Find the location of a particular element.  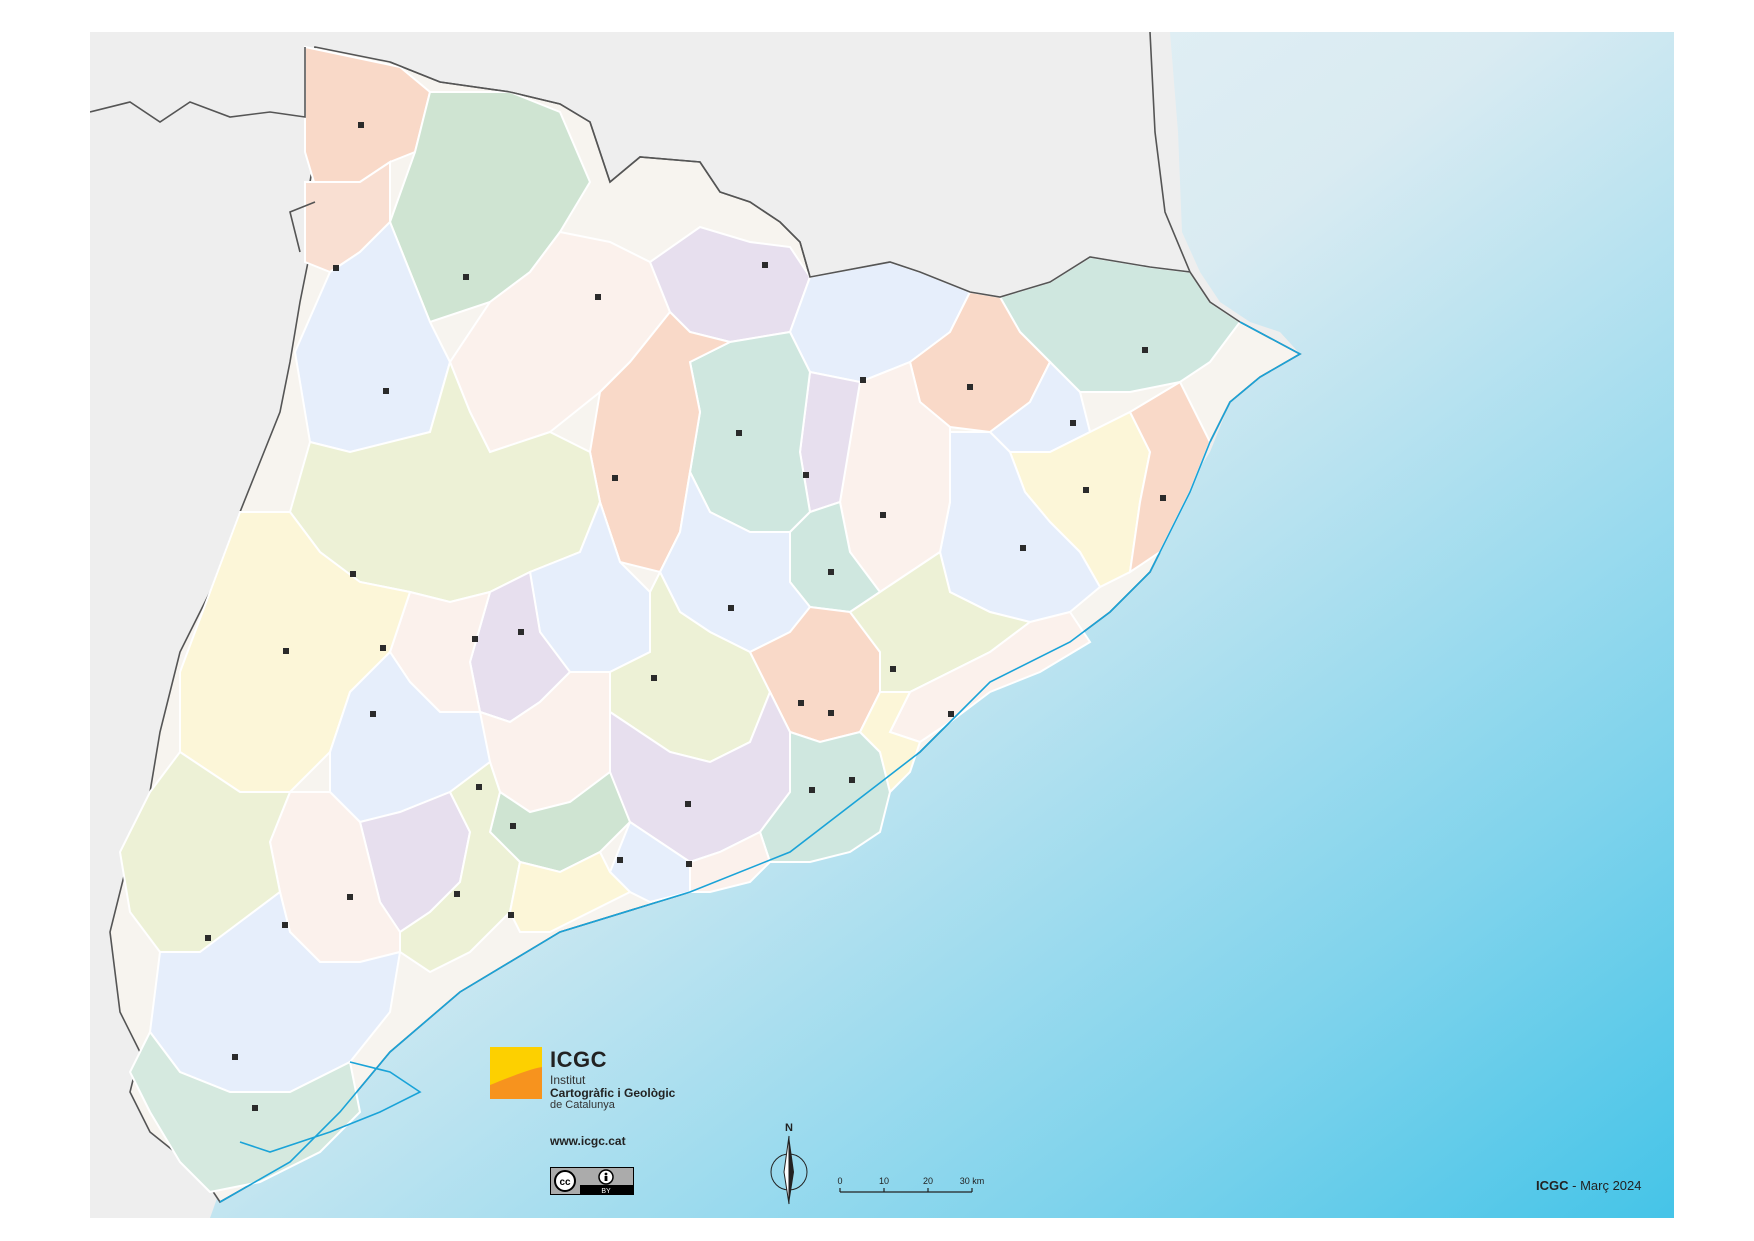

website-link: www.icgc.cat is located at coordinates (588, 1141).